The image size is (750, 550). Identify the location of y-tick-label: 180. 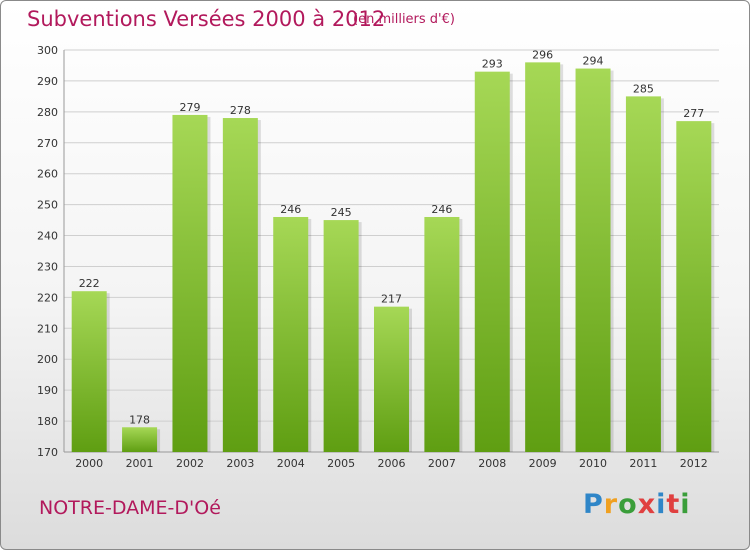
(47, 421).